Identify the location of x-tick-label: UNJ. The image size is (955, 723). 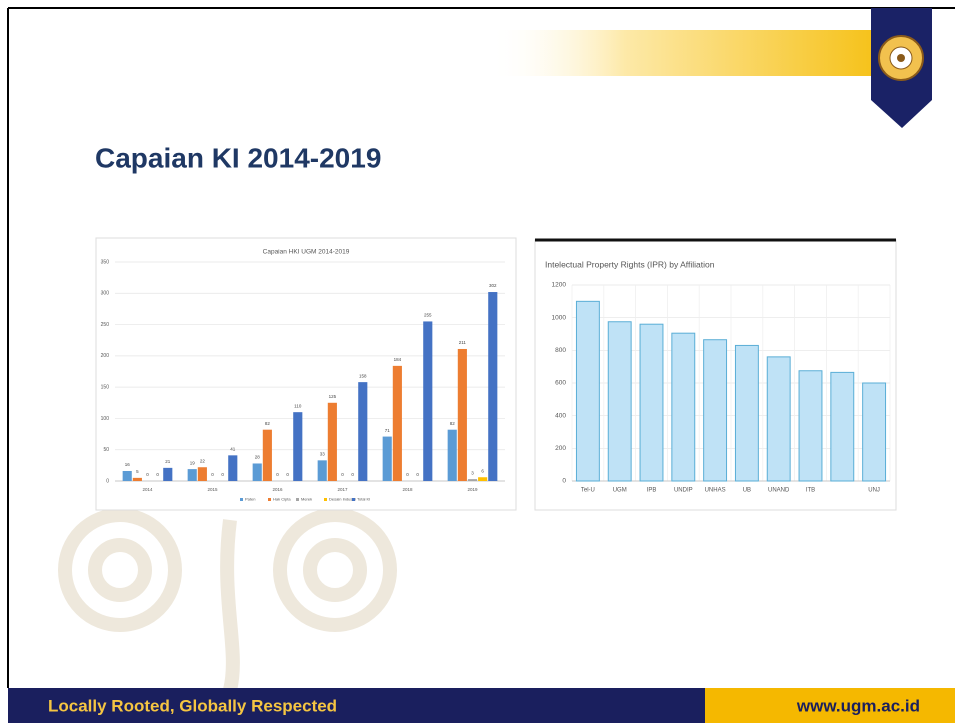
(874, 491).